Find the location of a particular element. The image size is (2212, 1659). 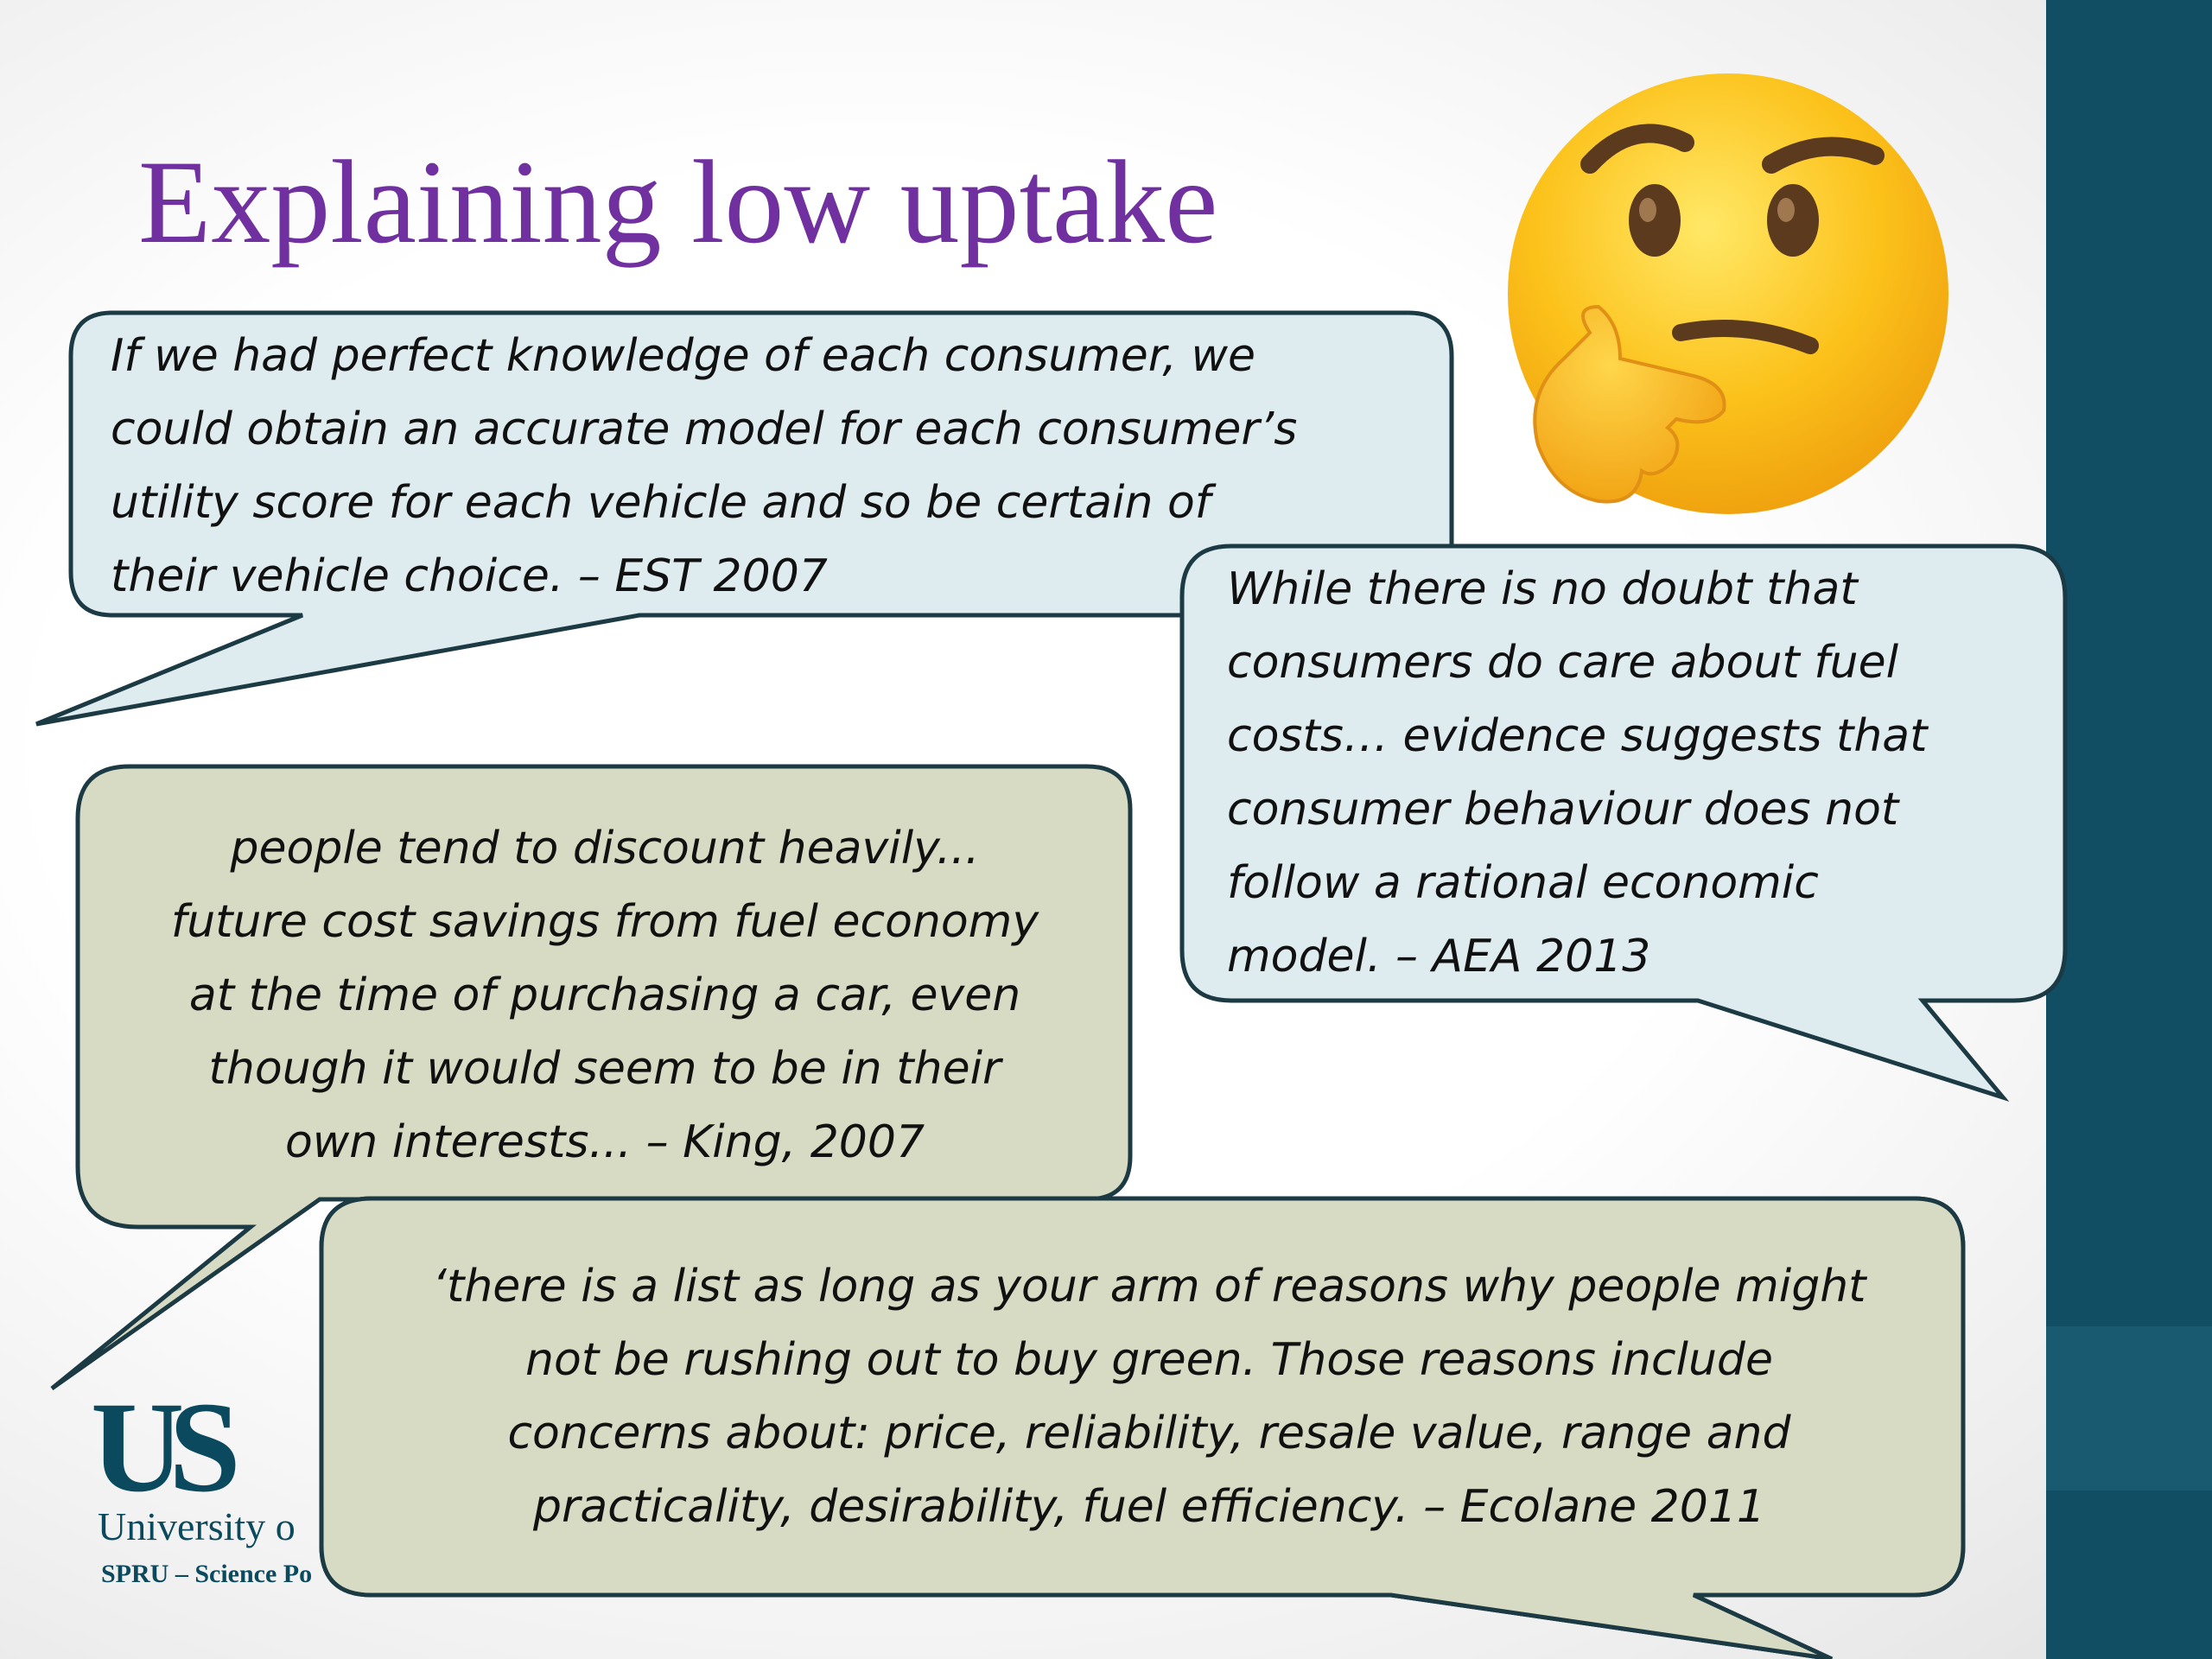

speech-bubble-aea is located at coordinates (1623, 822).